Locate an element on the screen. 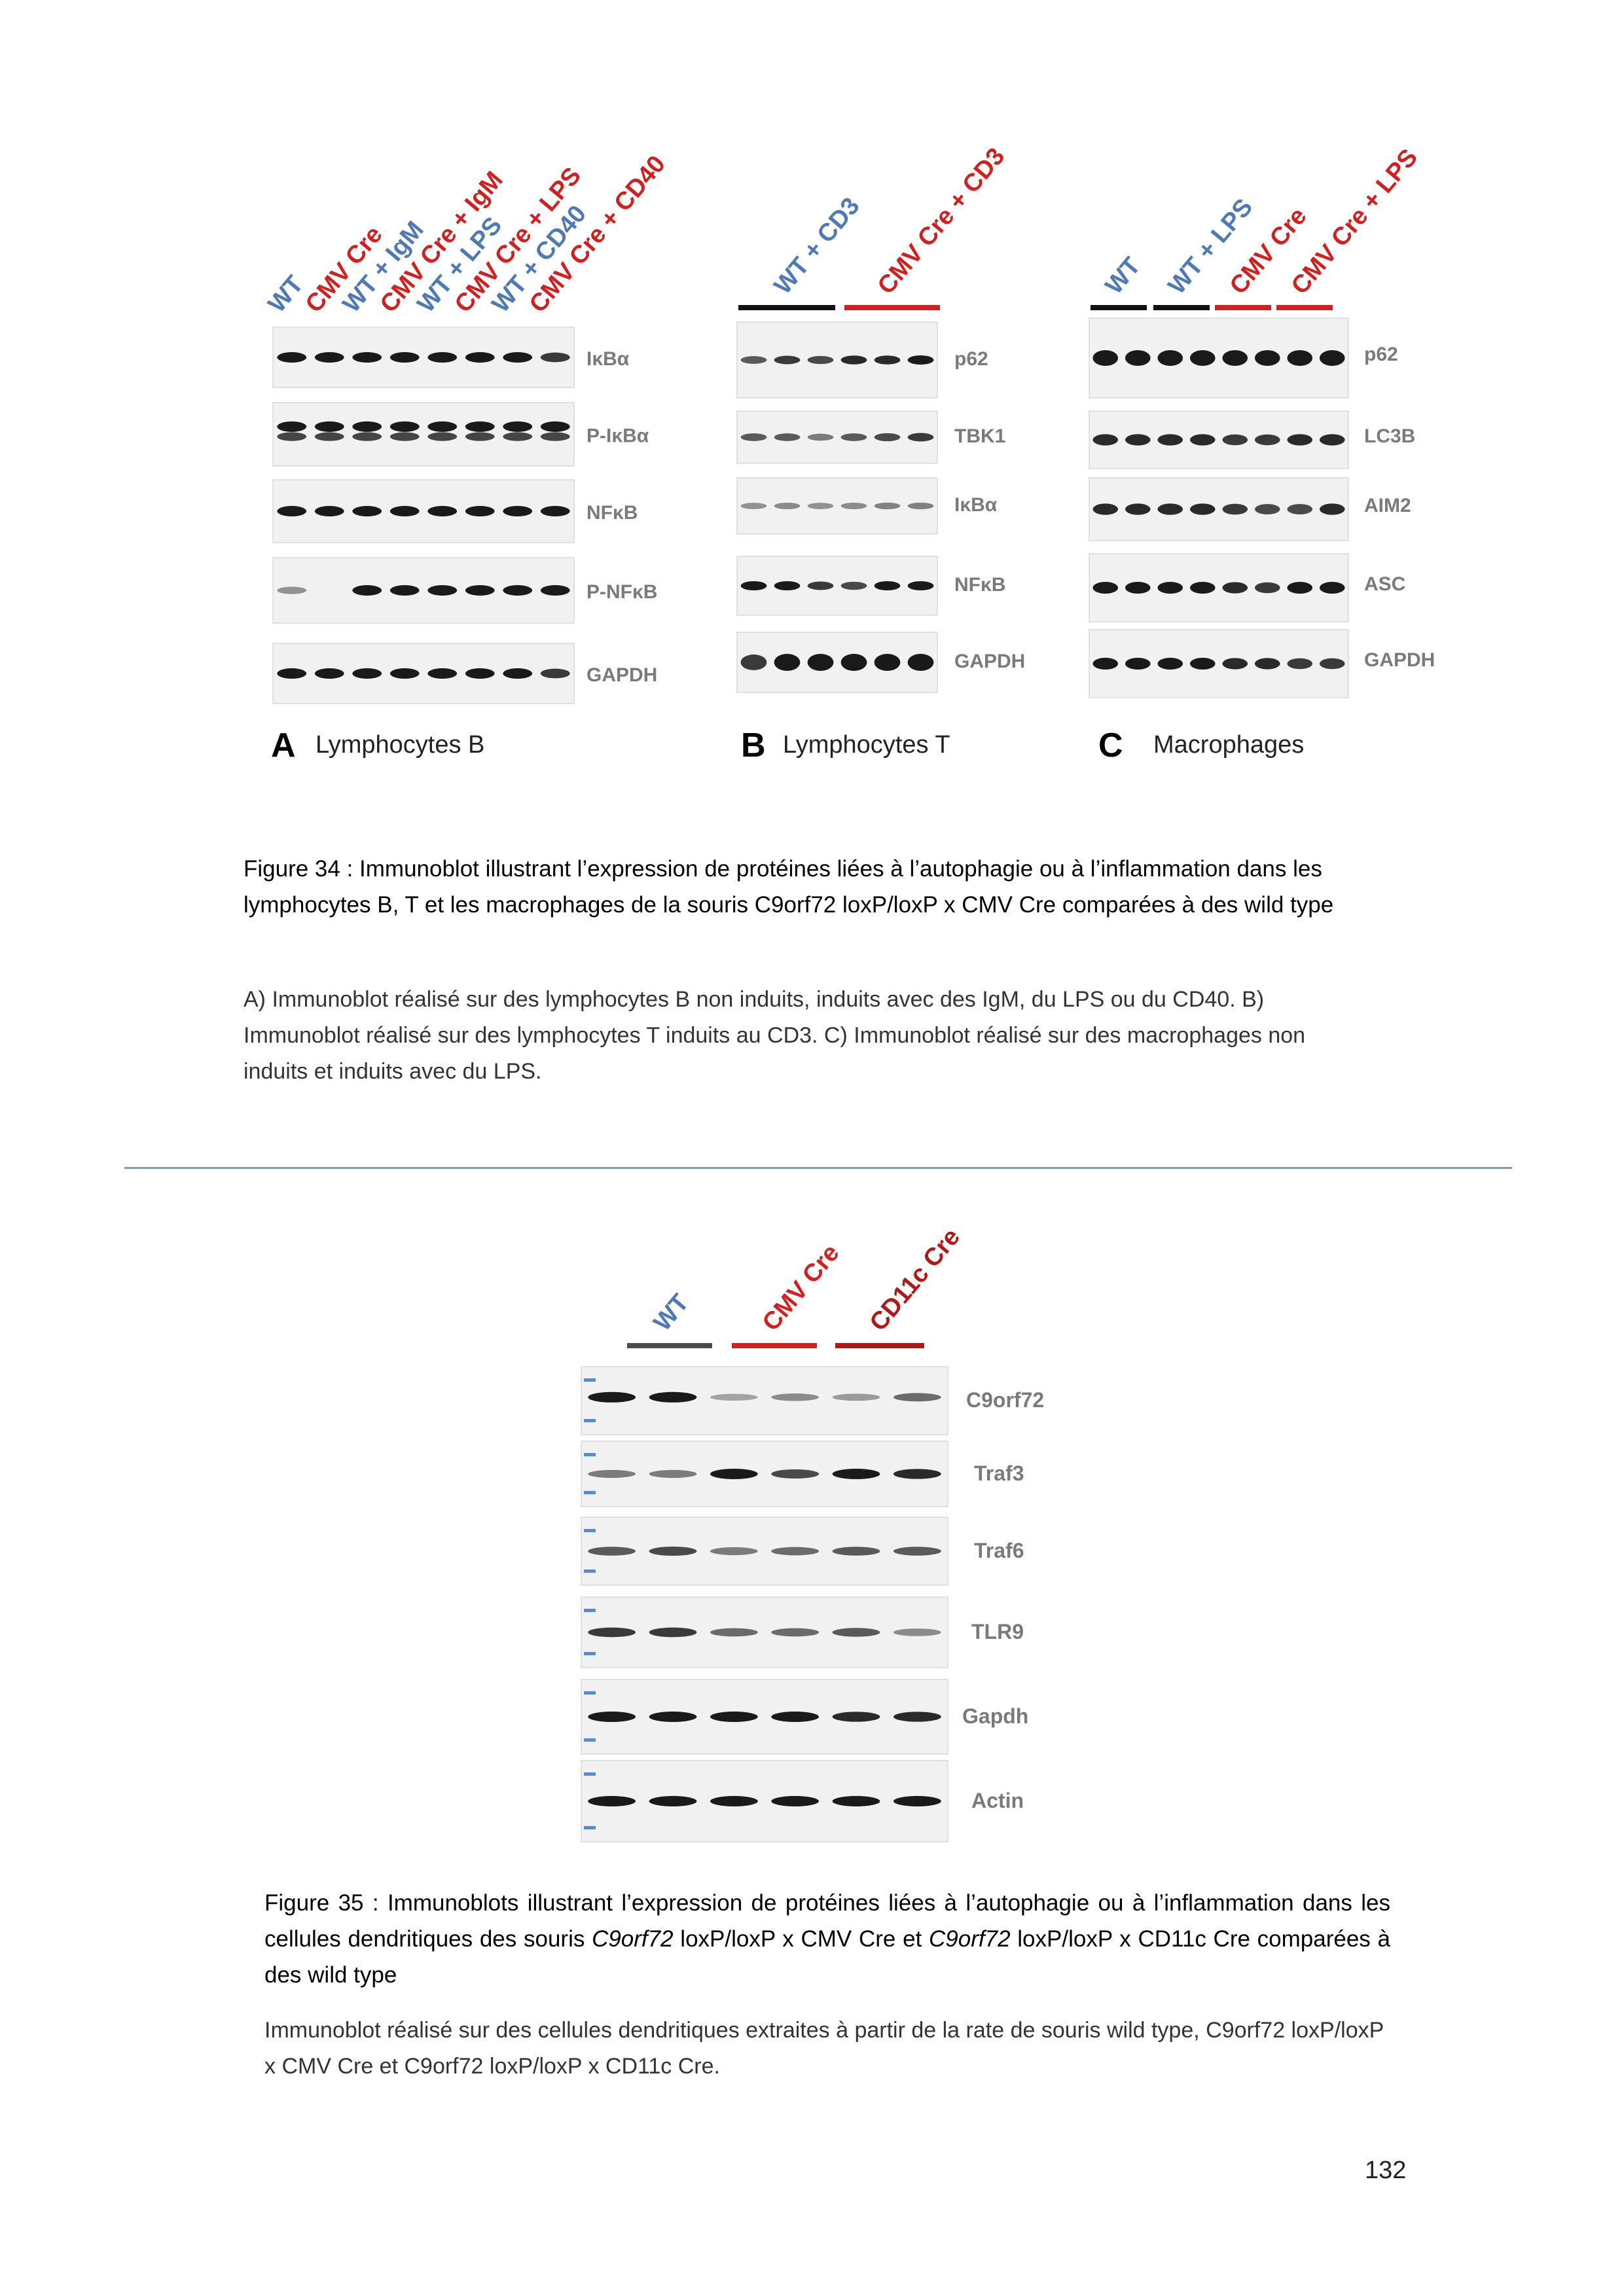 The width and height of the screenshot is (1624, 2296). panelC-protein-label: GAPDH is located at coordinates (1399, 660).